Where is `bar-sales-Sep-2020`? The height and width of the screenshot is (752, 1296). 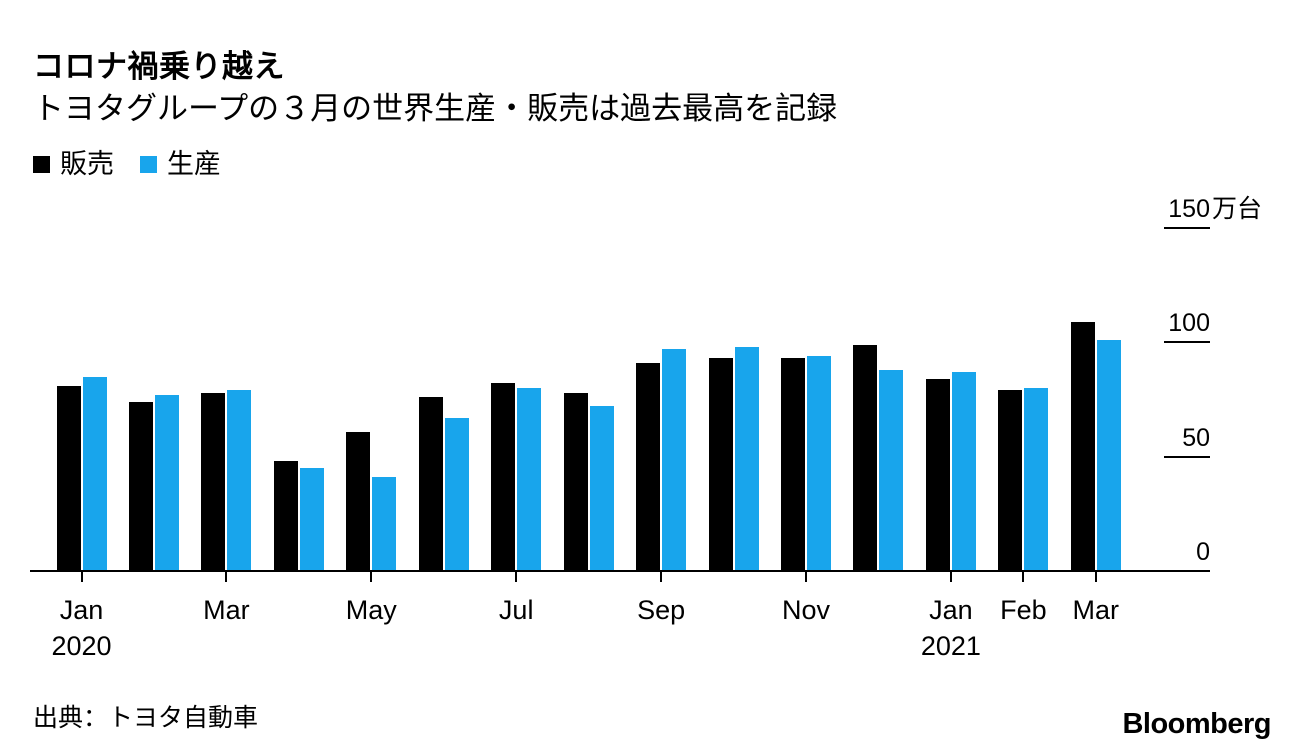
bar-sales-Sep-2020 is located at coordinates (648, 467).